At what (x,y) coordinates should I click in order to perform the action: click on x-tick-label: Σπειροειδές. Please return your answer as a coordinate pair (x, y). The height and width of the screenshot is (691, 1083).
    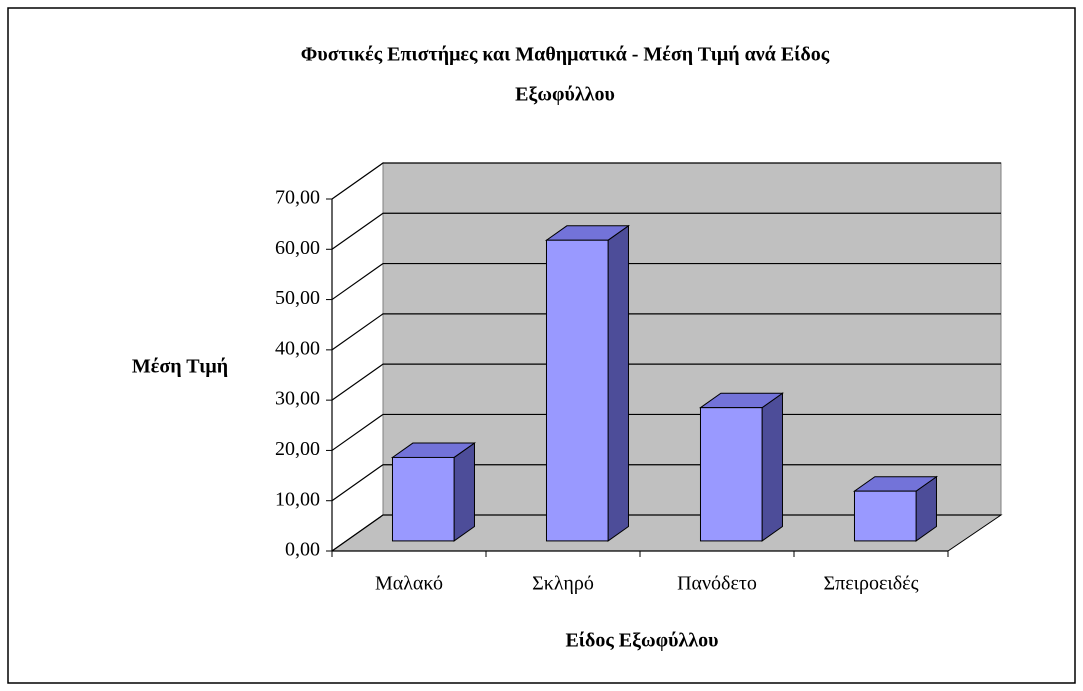
    Looking at the image, I should click on (870, 584).